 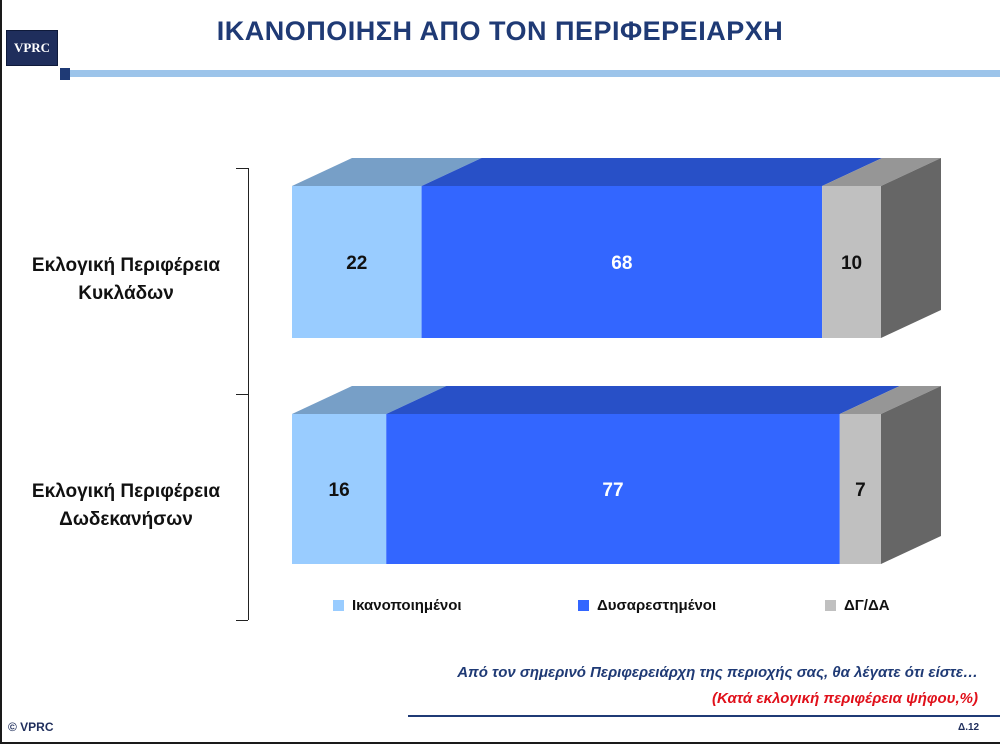 I want to click on legend-label: ΔΓ/ΔΑ, so click(x=867, y=605).